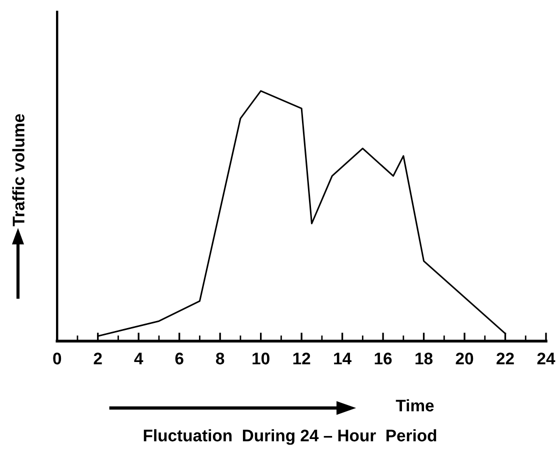 Image resolution: width=560 pixels, height=456 pixels. Describe the element at coordinates (98, 358) in the screenshot. I see `x-tick-label: 2` at that location.